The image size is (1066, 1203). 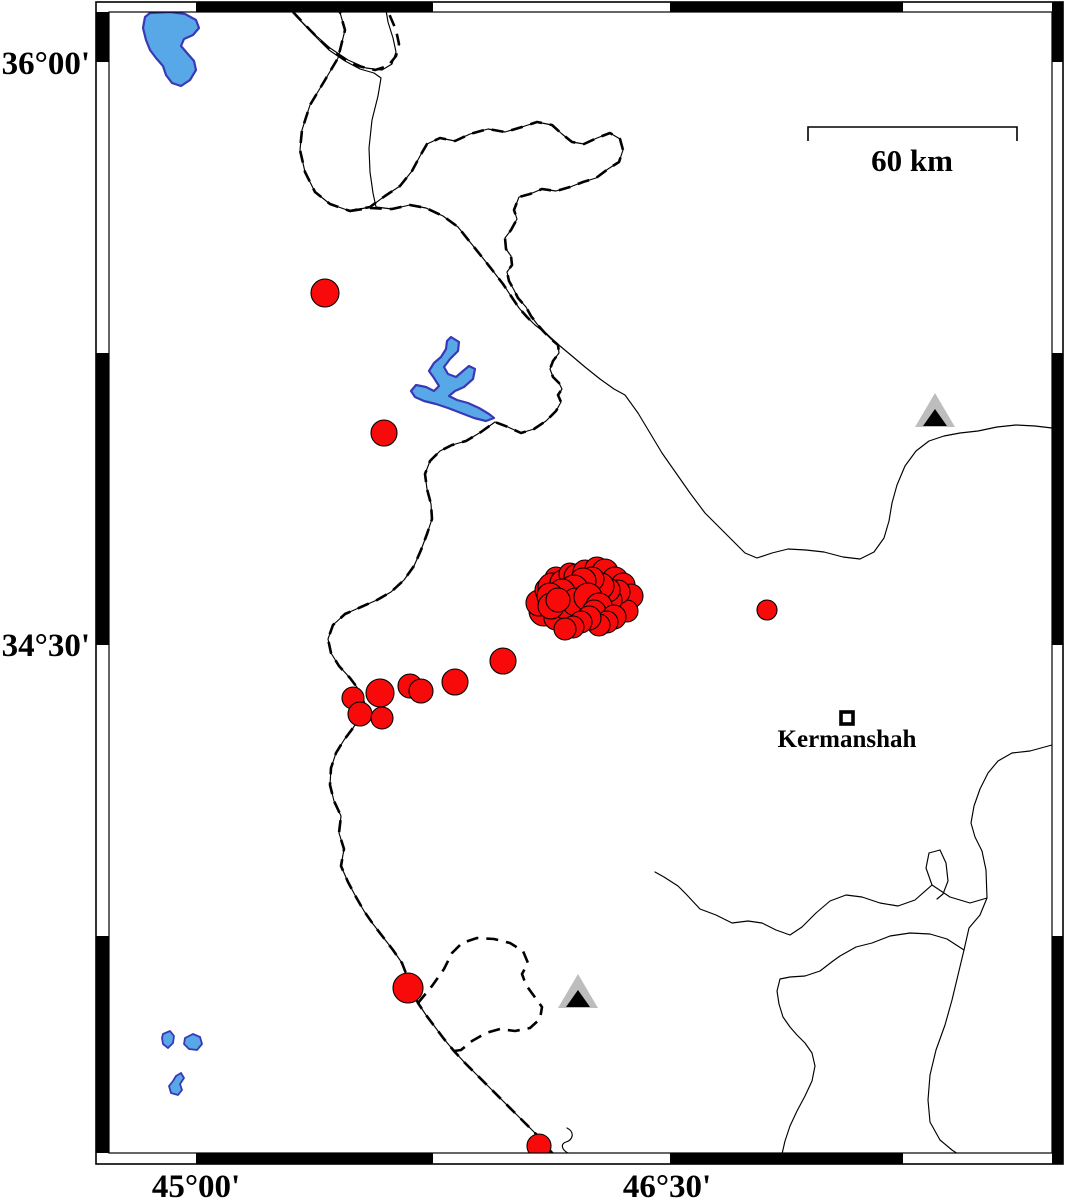 I want to click on river-southeast-hook, so click(x=956, y=876).